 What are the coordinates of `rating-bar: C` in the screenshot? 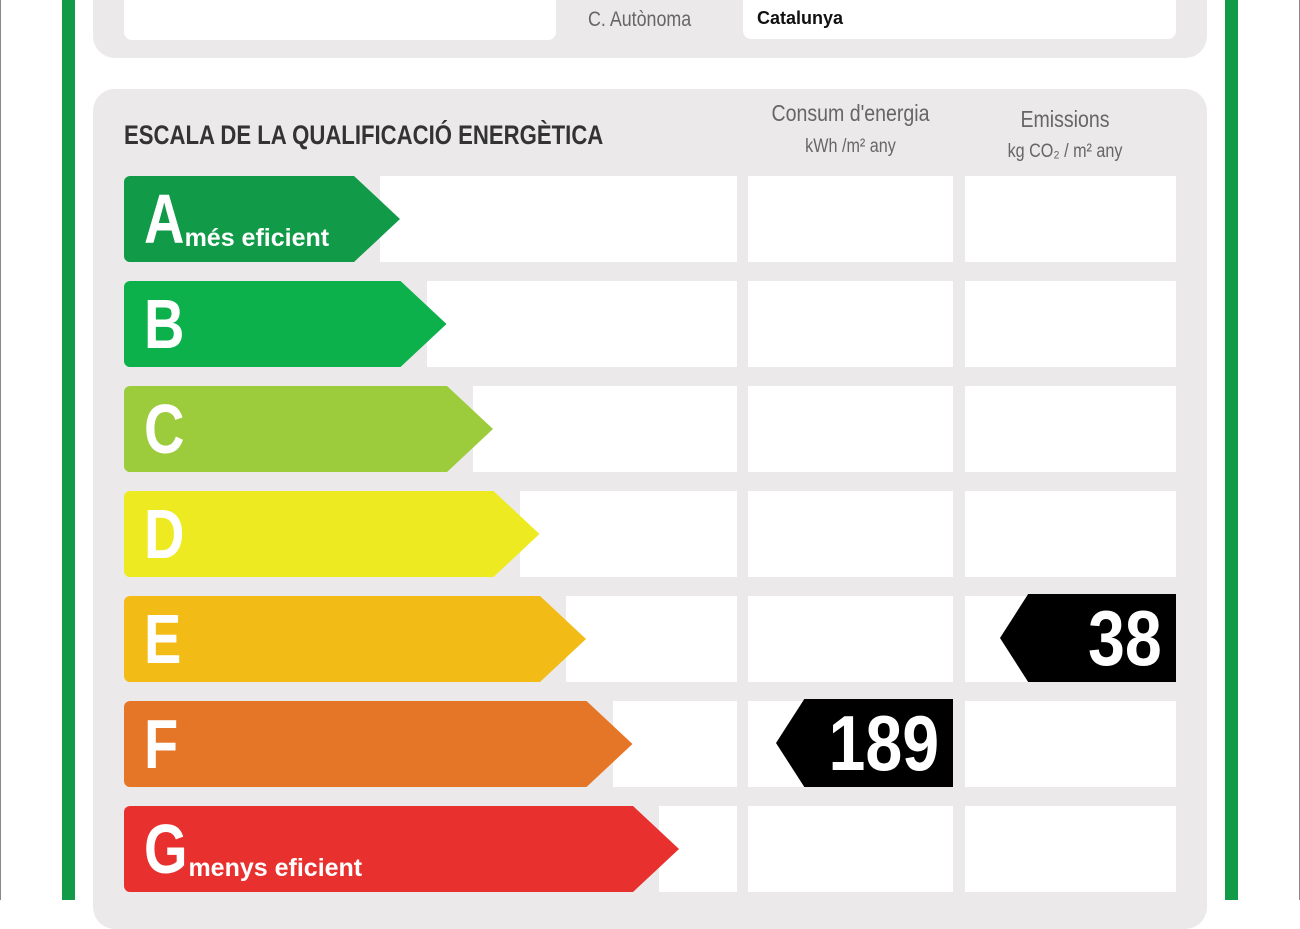 It's located at (308, 429).